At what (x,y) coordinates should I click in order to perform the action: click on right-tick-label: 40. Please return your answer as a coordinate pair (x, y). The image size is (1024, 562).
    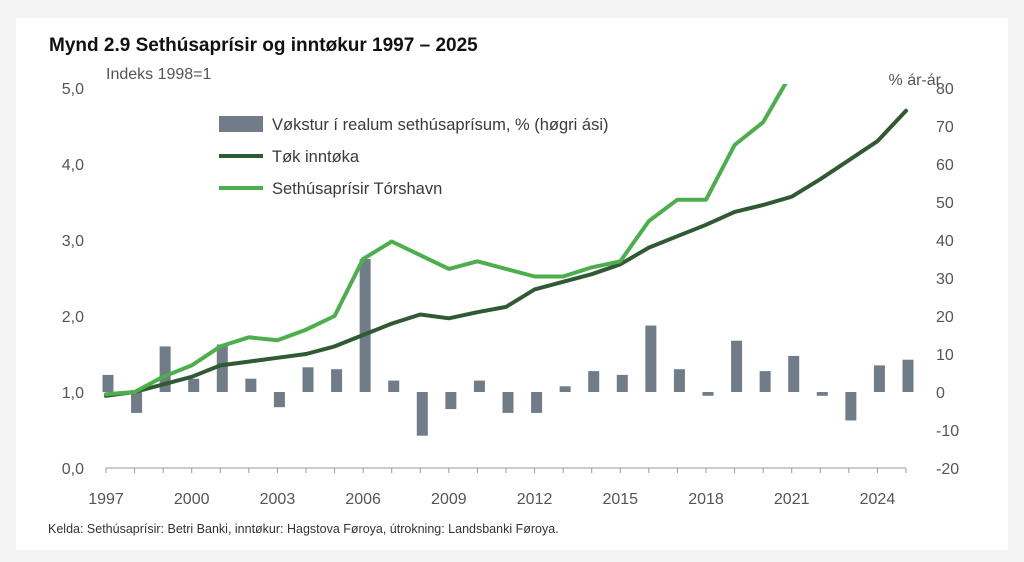
    Looking at the image, I should click on (945, 241).